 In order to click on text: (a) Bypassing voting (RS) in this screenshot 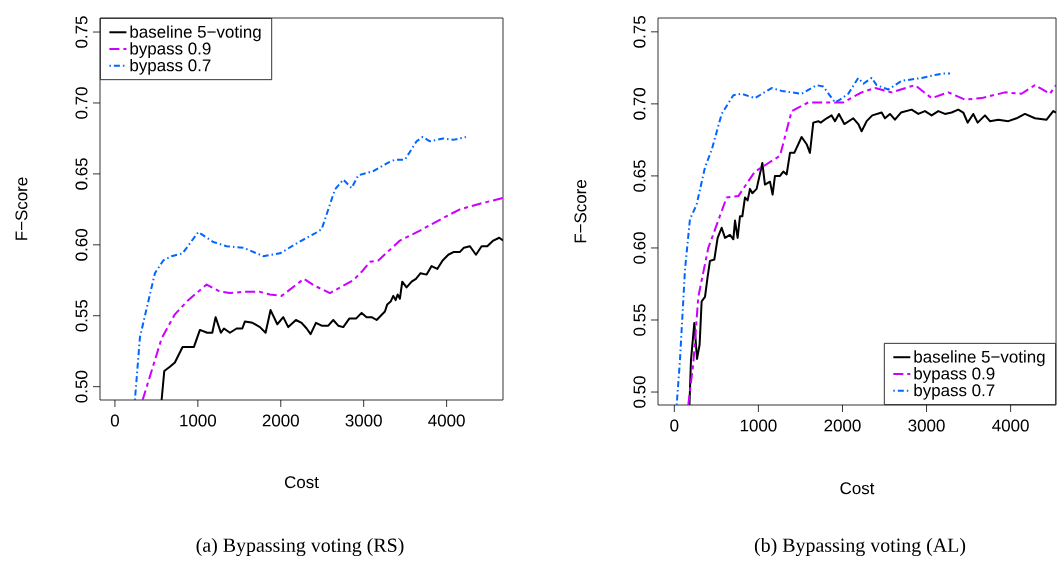, I will do `click(300, 547)`.